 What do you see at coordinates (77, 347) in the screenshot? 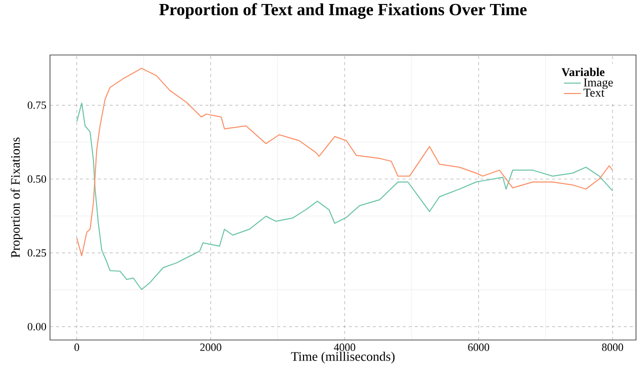
I see `x-tick-label: 0` at bounding box center [77, 347].